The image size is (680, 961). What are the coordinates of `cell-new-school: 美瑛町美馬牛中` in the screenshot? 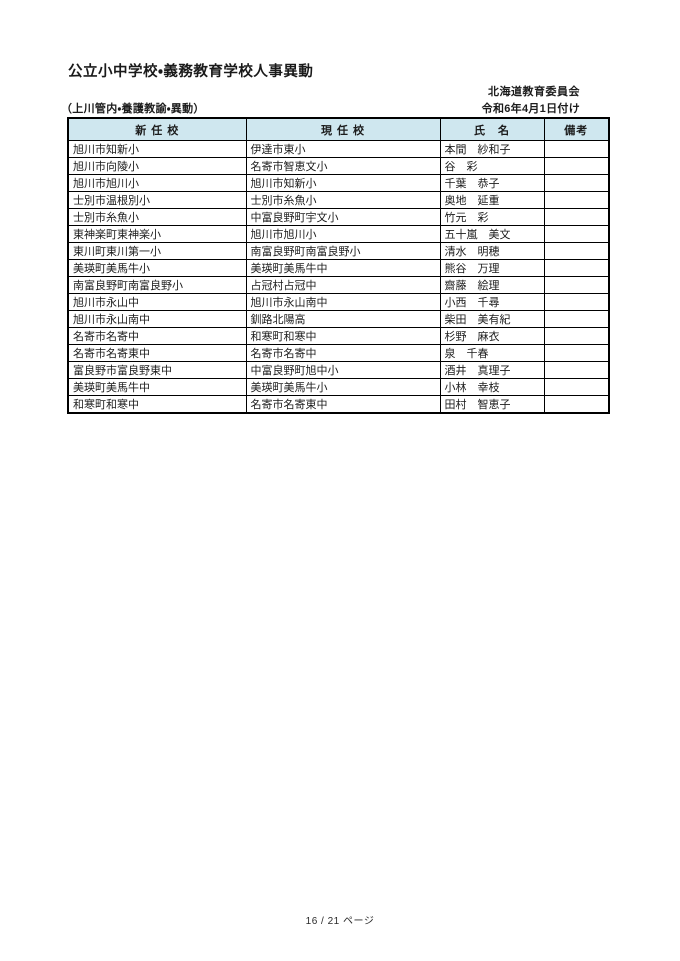 It's located at (157, 387).